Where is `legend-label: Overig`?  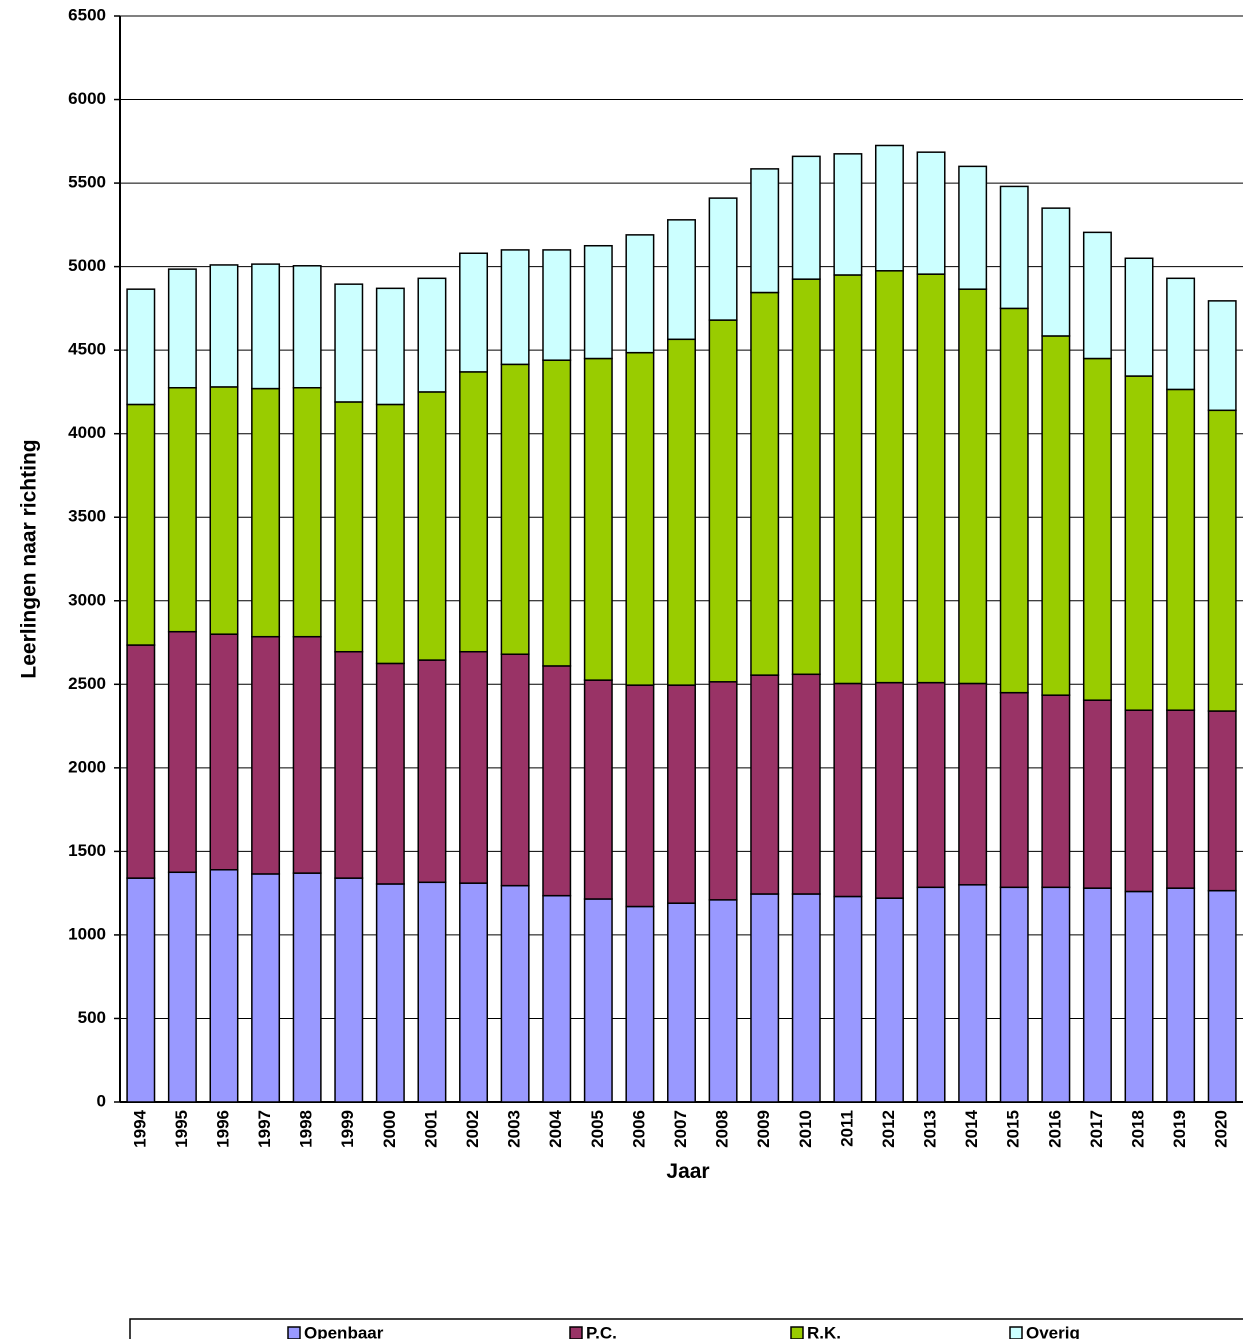
legend-label: Overig is located at coordinates (1053, 1331).